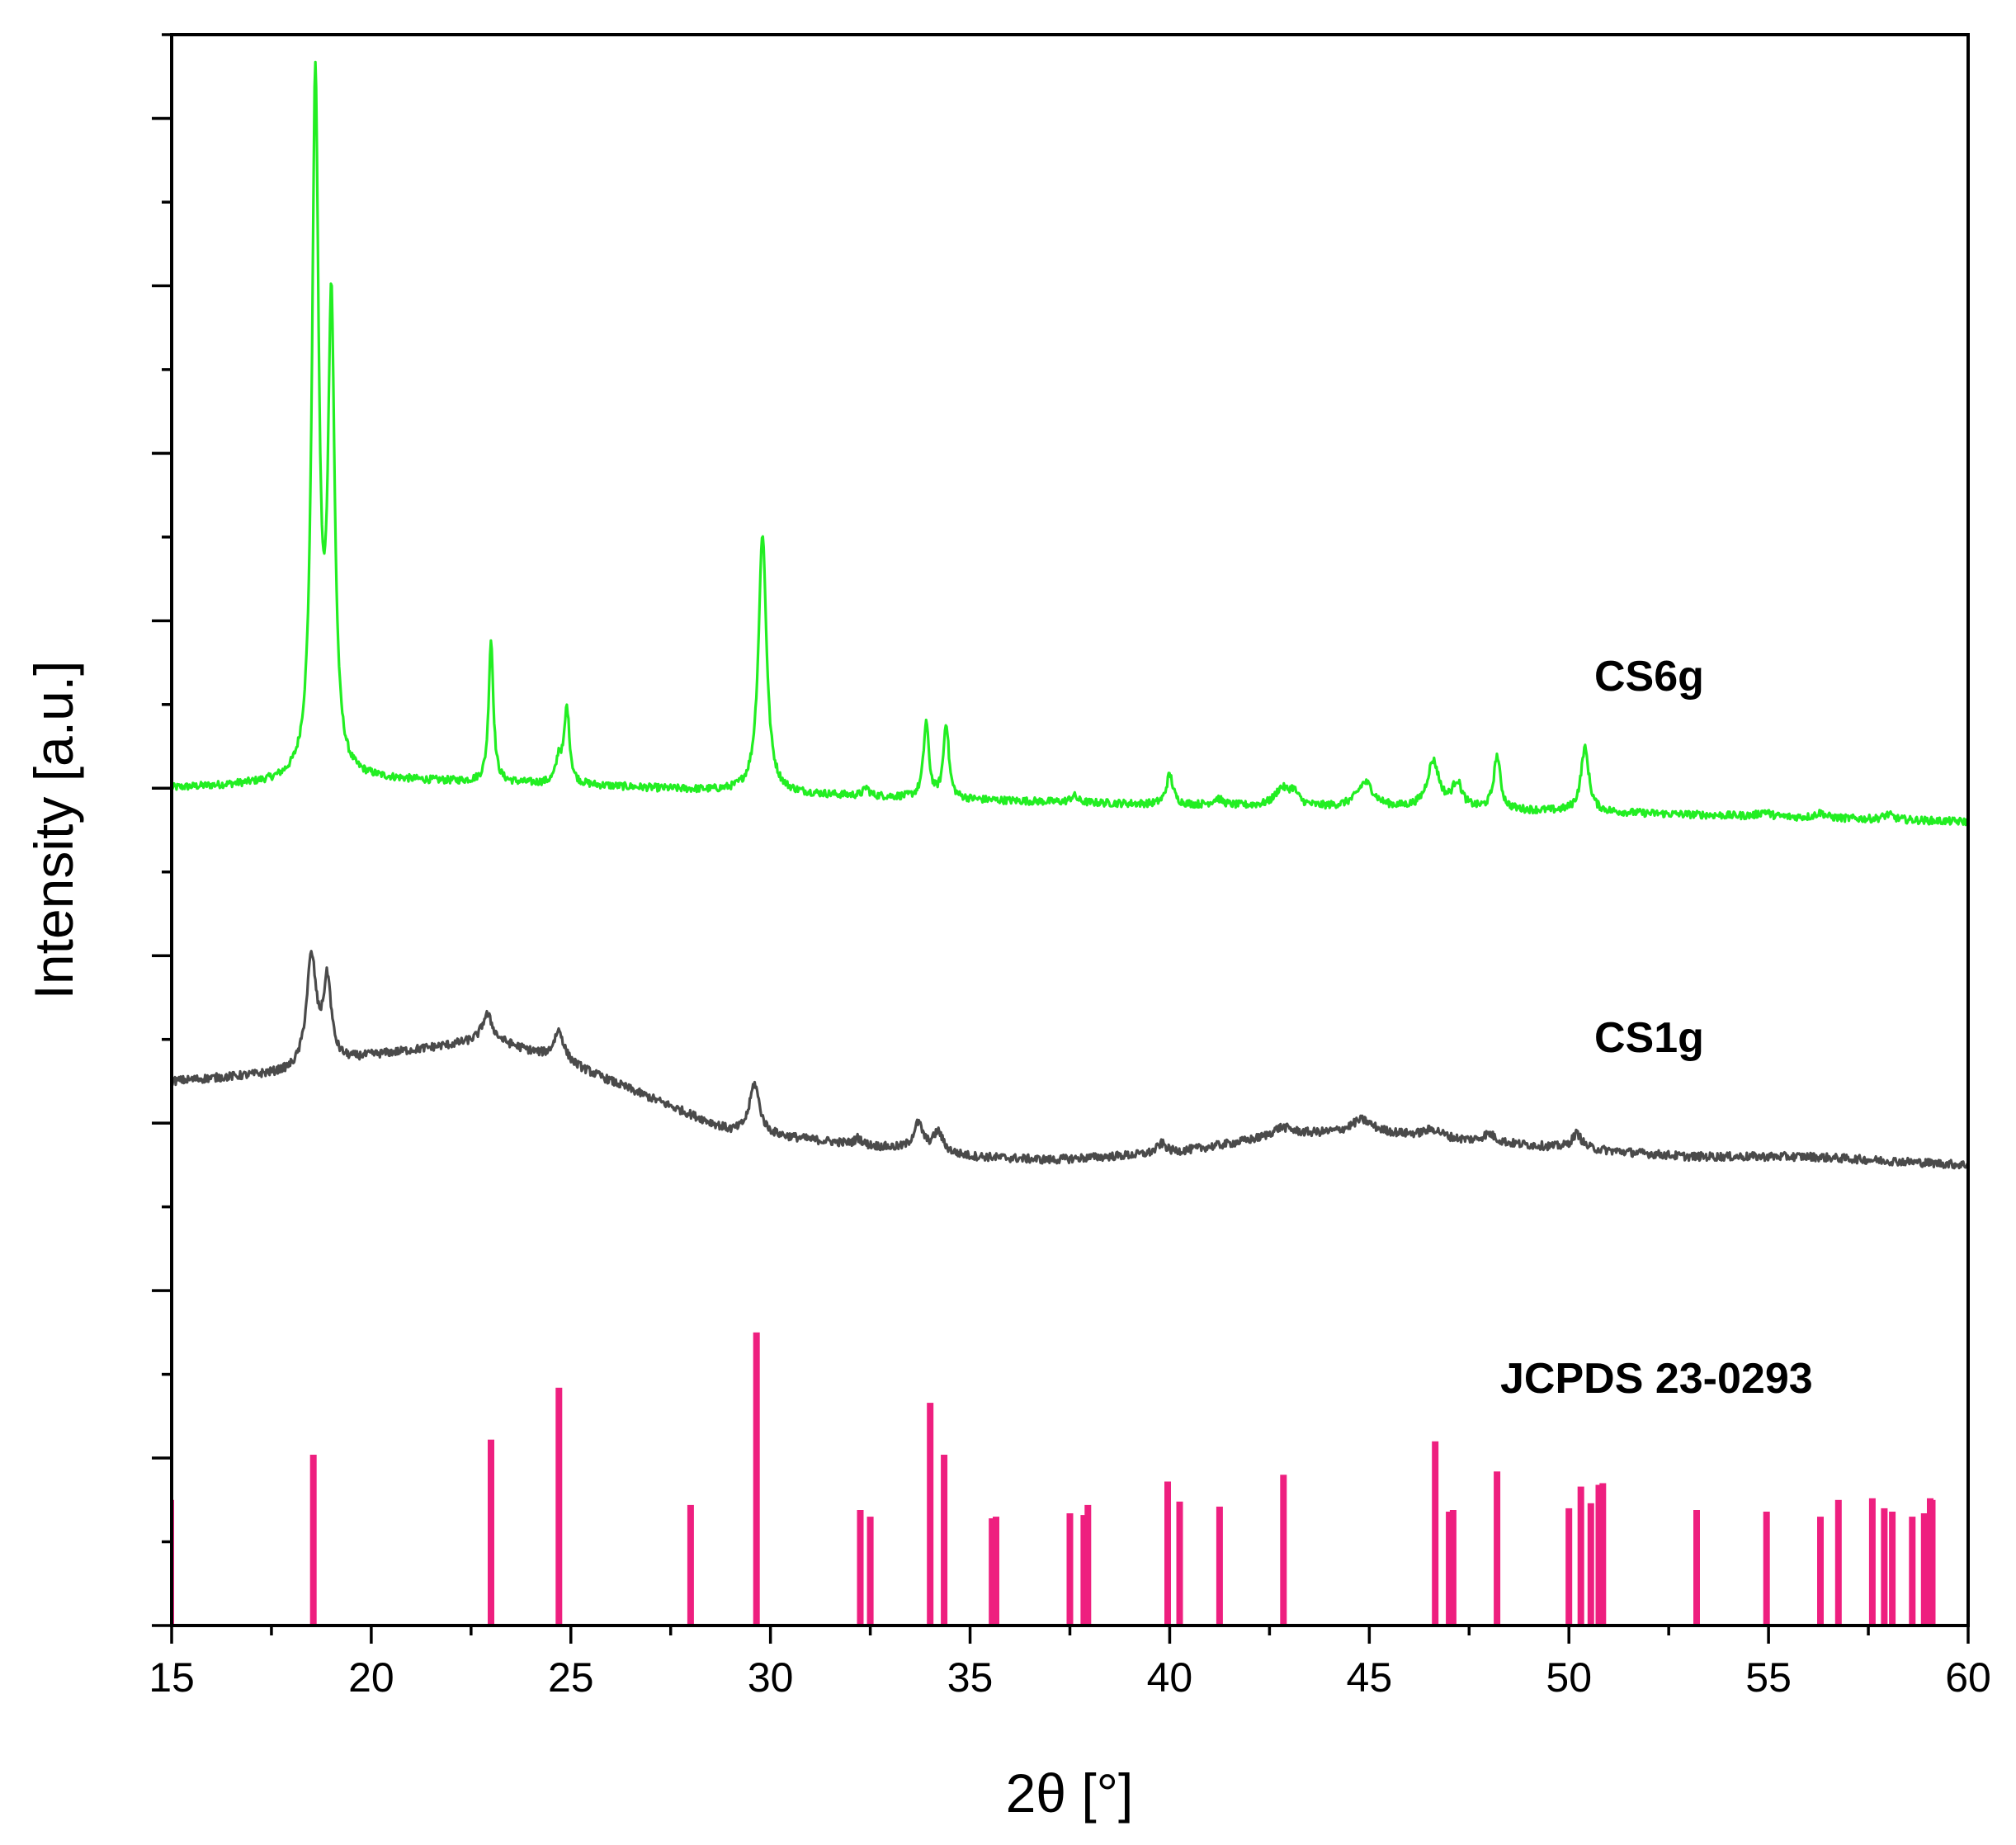  Describe the element at coordinates (1070, 1793) in the screenshot. I see `x-axis-title: 2θ [°]` at that location.